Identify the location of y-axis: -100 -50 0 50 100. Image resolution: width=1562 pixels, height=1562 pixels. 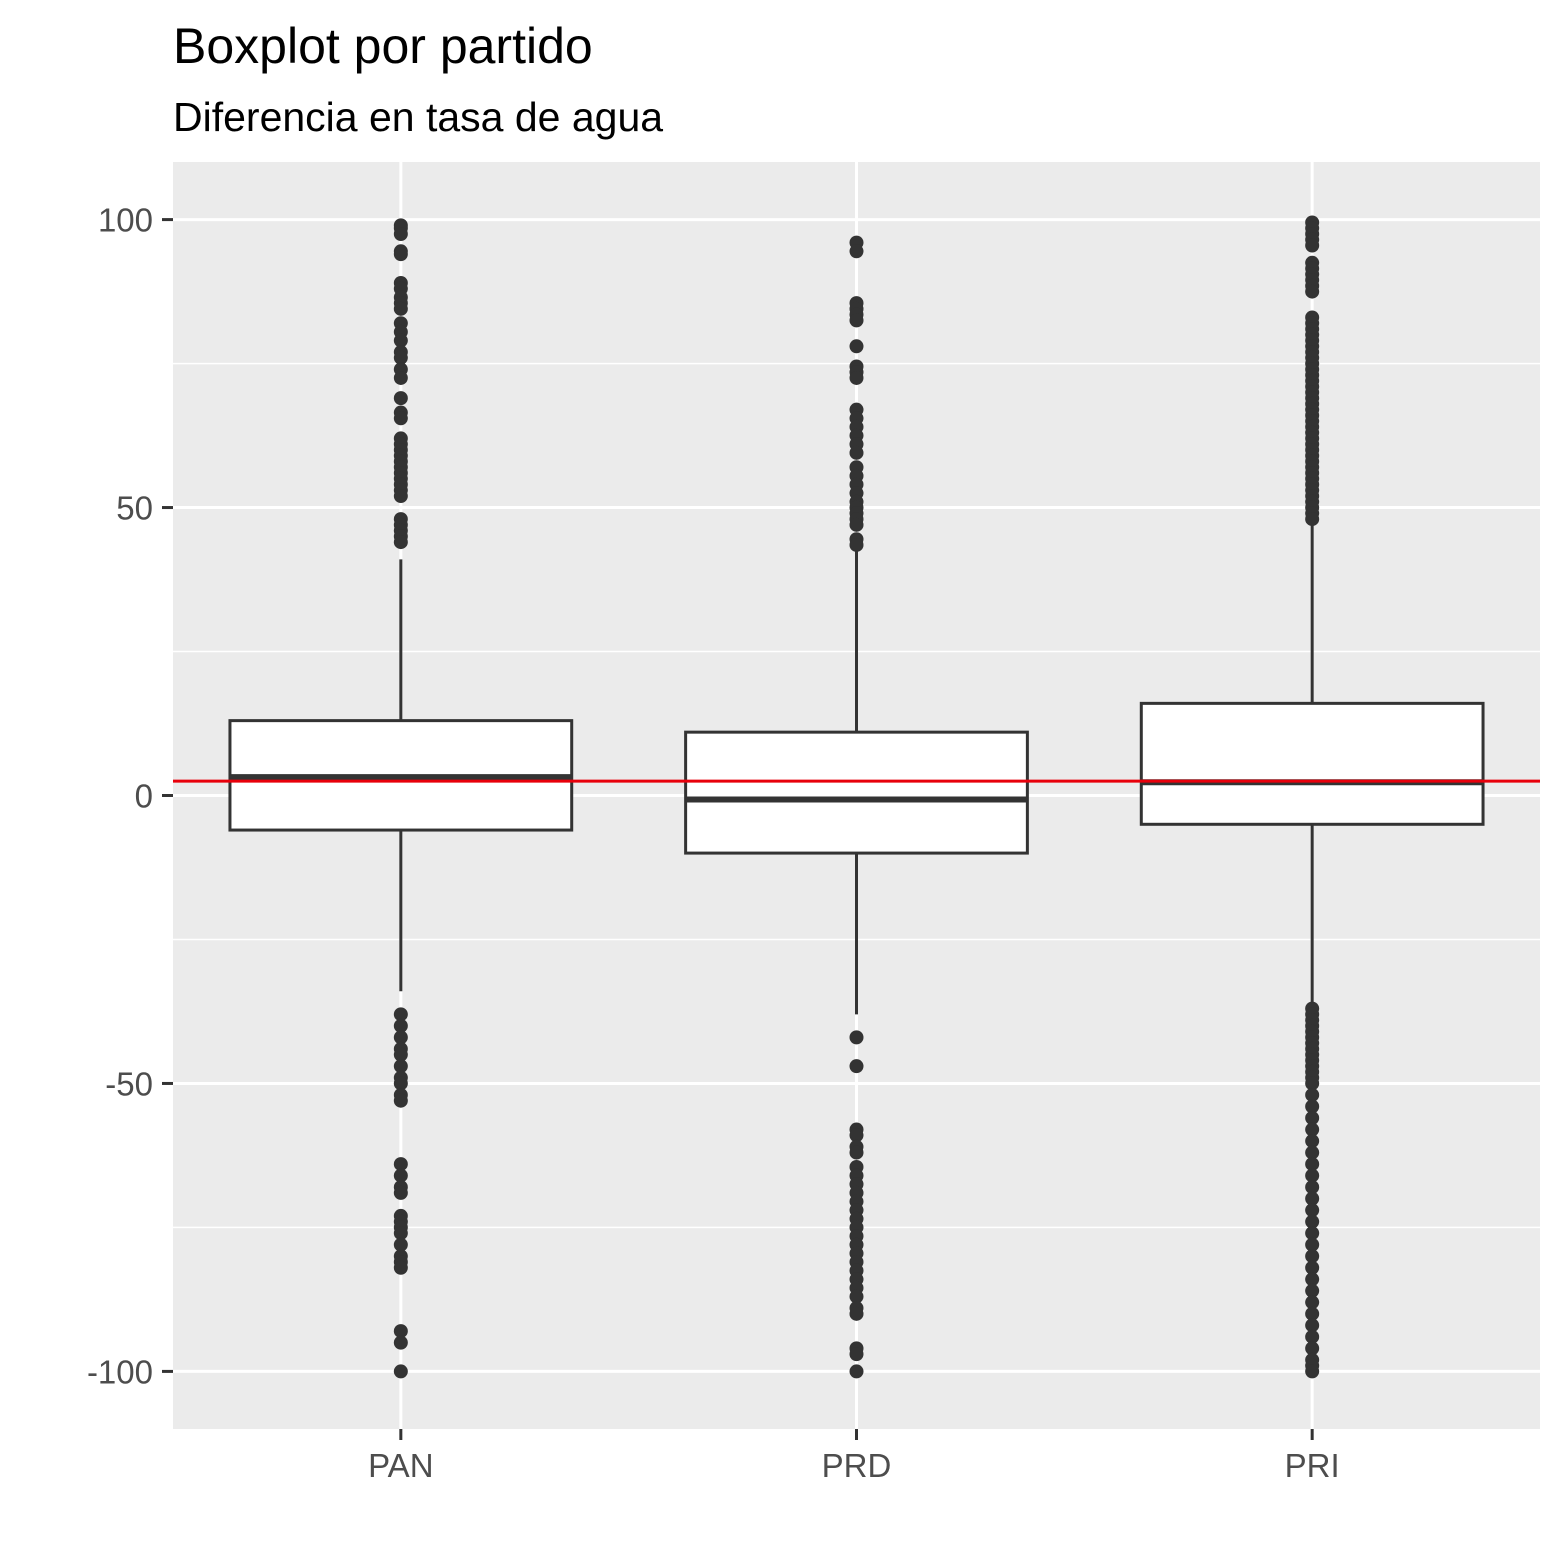
(130, 796).